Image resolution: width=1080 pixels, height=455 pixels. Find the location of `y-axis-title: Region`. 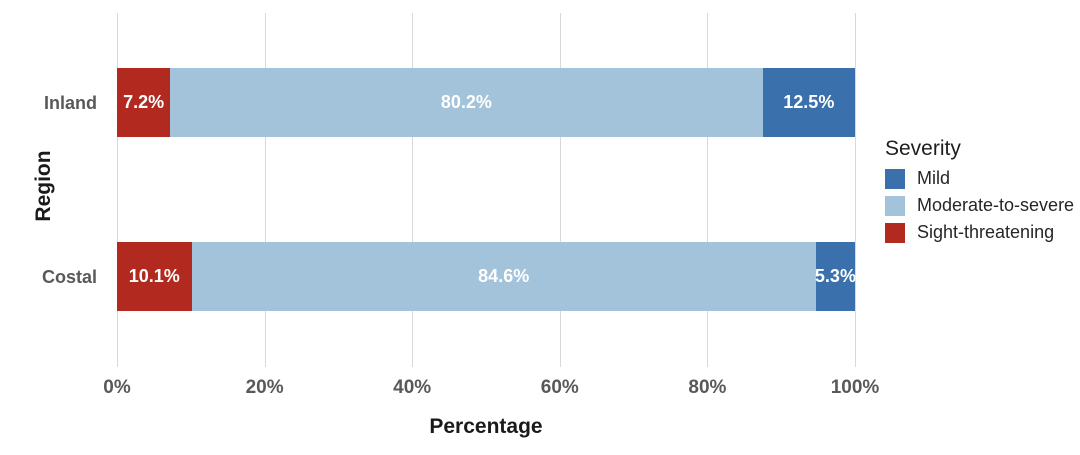

y-axis-title: Region is located at coordinates (43, 186).